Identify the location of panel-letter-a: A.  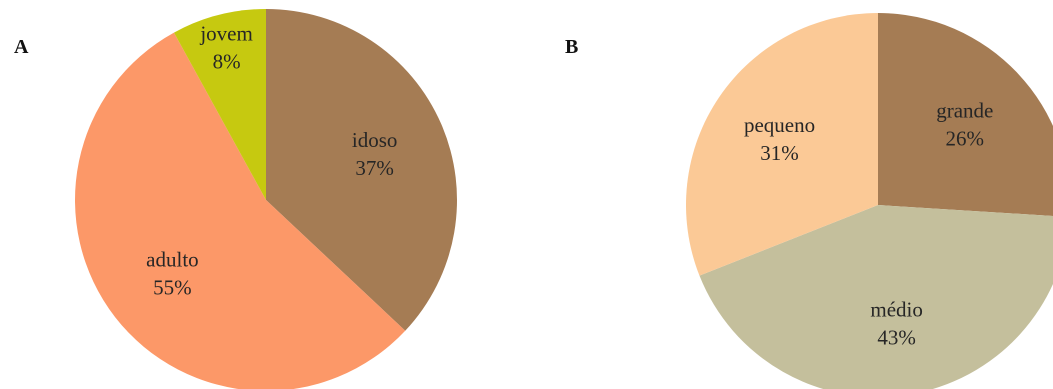
(21, 47).